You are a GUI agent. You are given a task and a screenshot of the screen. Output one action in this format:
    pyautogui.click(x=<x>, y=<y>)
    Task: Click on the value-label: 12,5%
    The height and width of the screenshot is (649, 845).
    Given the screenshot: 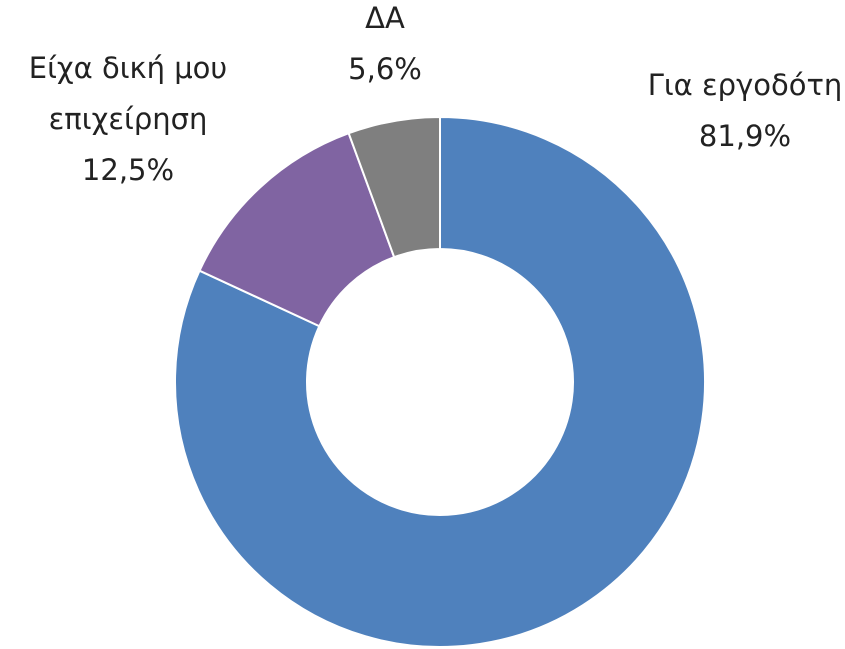 What is the action you would take?
    pyautogui.click(x=128, y=170)
    